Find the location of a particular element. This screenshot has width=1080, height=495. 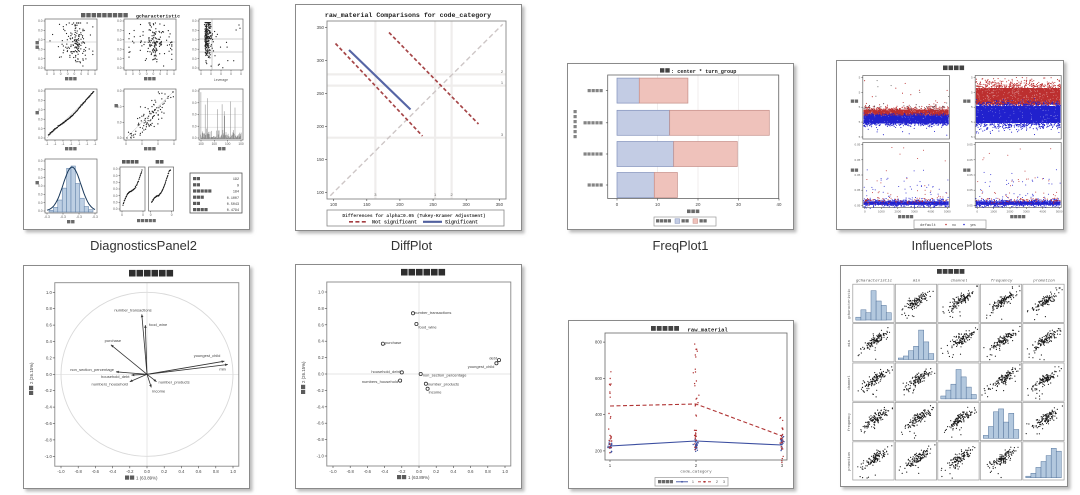

svg-text: 100 is located at coordinates (201, 144).